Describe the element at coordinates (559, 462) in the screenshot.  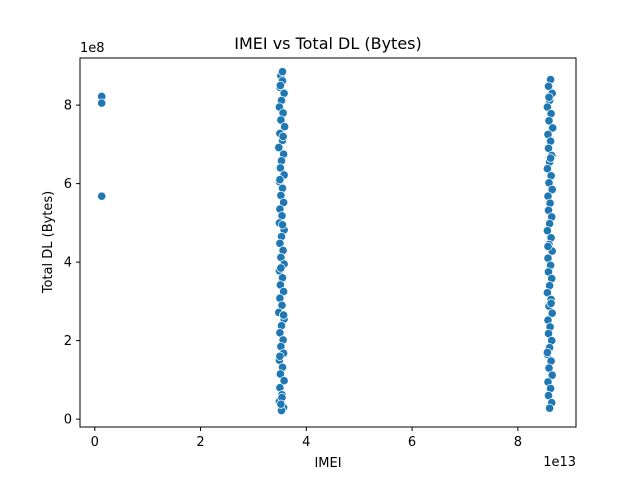
I see `x-axis-offset-label: 1e13` at that location.